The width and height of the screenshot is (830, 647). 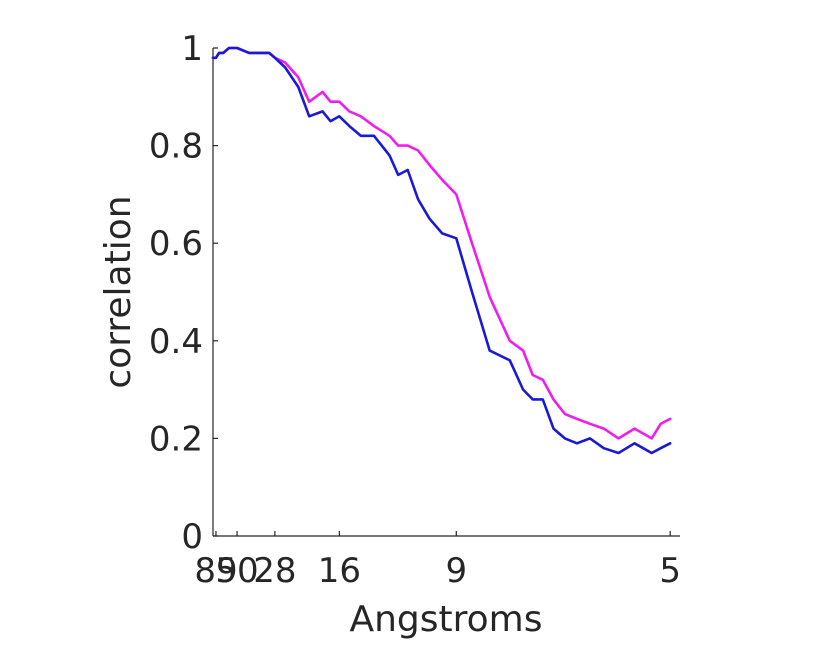 I want to click on y-tick-label: 1, so click(x=192, y=49).